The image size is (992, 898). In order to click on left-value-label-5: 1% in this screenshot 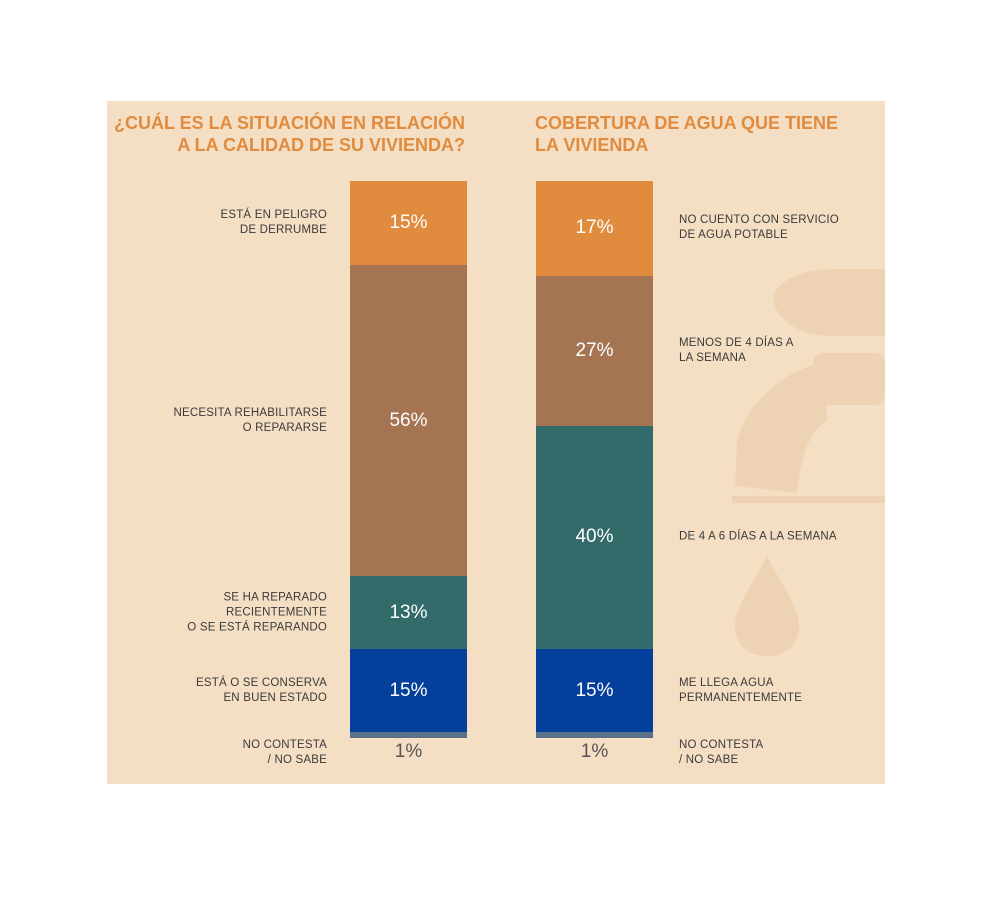, I will do `click(408, 751)`.